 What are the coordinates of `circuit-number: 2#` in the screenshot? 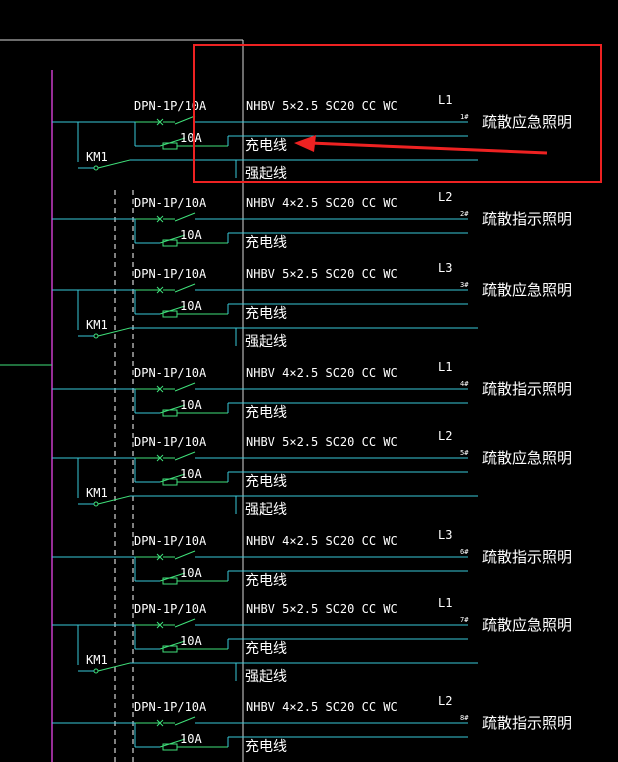 It's located at (464, 214).